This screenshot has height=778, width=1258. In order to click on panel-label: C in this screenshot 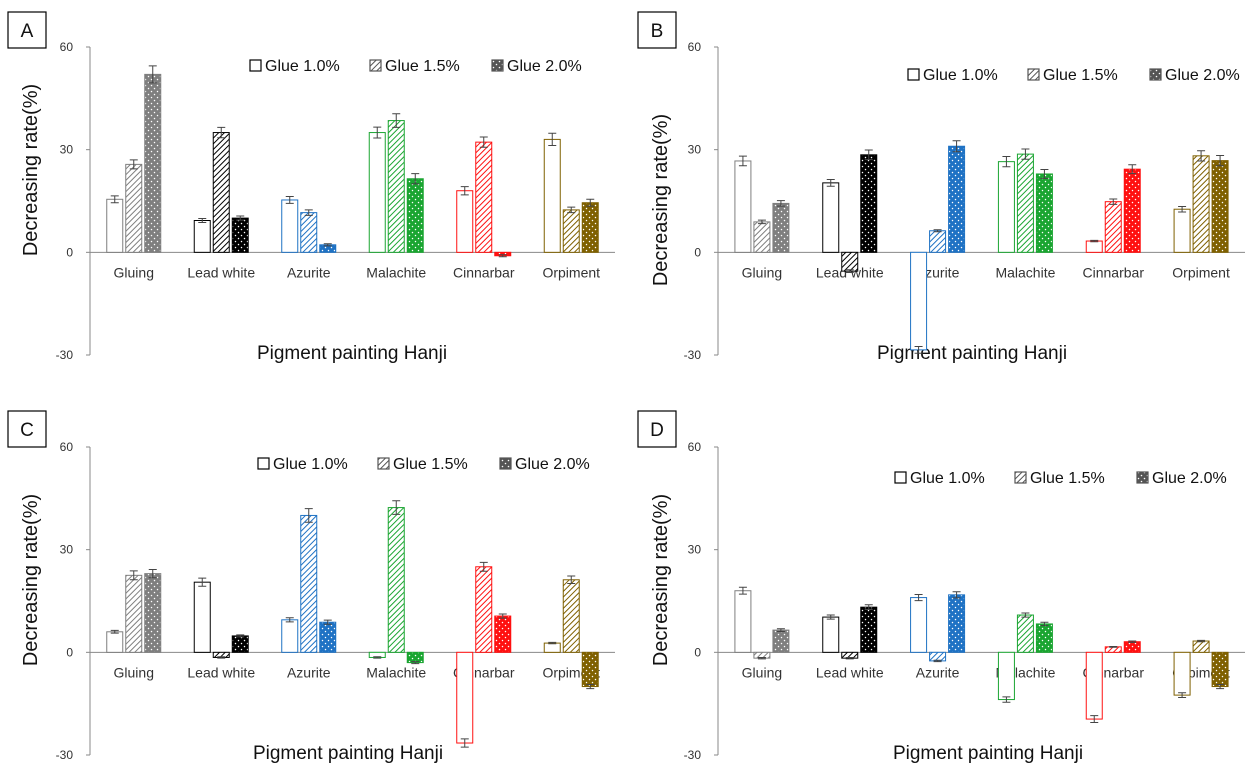, I will do `click(27, 430)`.